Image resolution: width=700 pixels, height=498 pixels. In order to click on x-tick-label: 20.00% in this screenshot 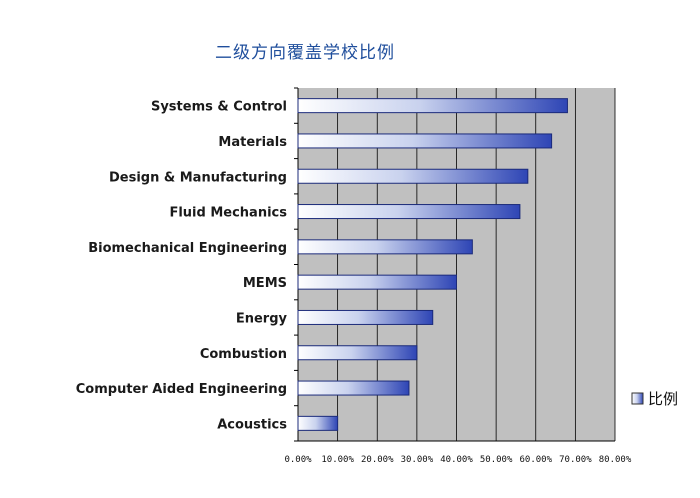, I will do `click(377, 460)`.